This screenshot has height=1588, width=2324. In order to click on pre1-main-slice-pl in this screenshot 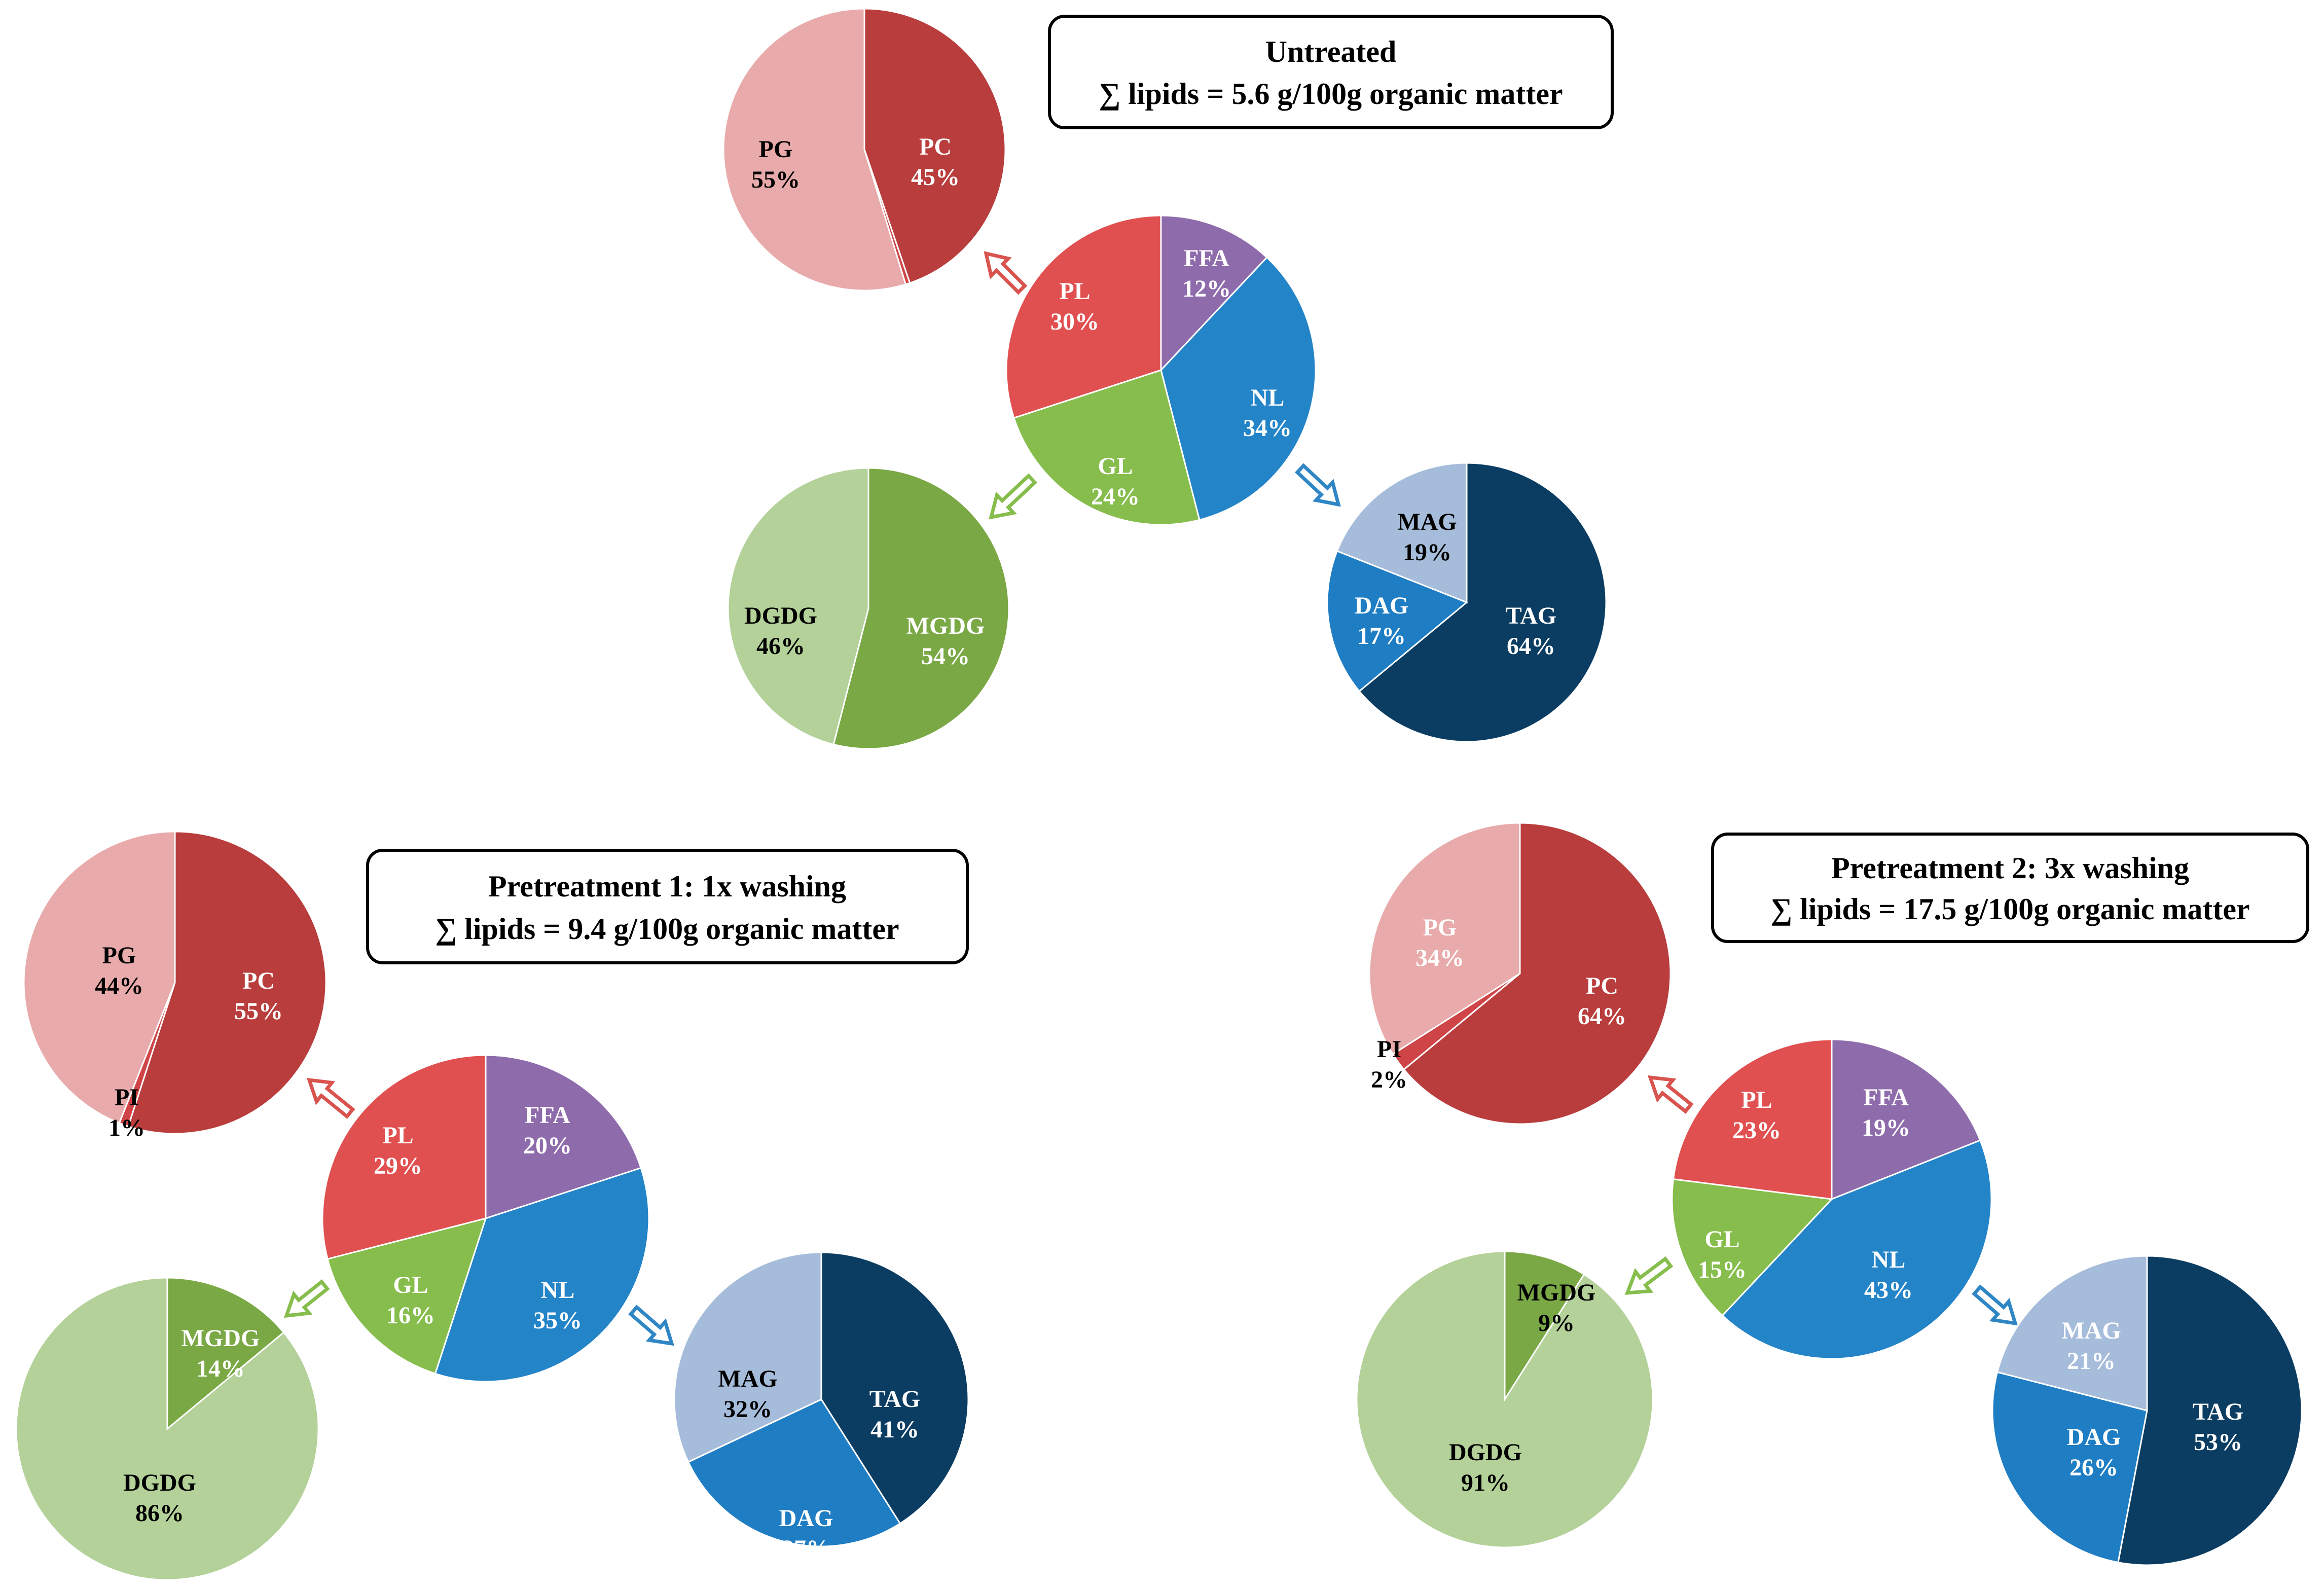, I will do `click(404, 1157)`.